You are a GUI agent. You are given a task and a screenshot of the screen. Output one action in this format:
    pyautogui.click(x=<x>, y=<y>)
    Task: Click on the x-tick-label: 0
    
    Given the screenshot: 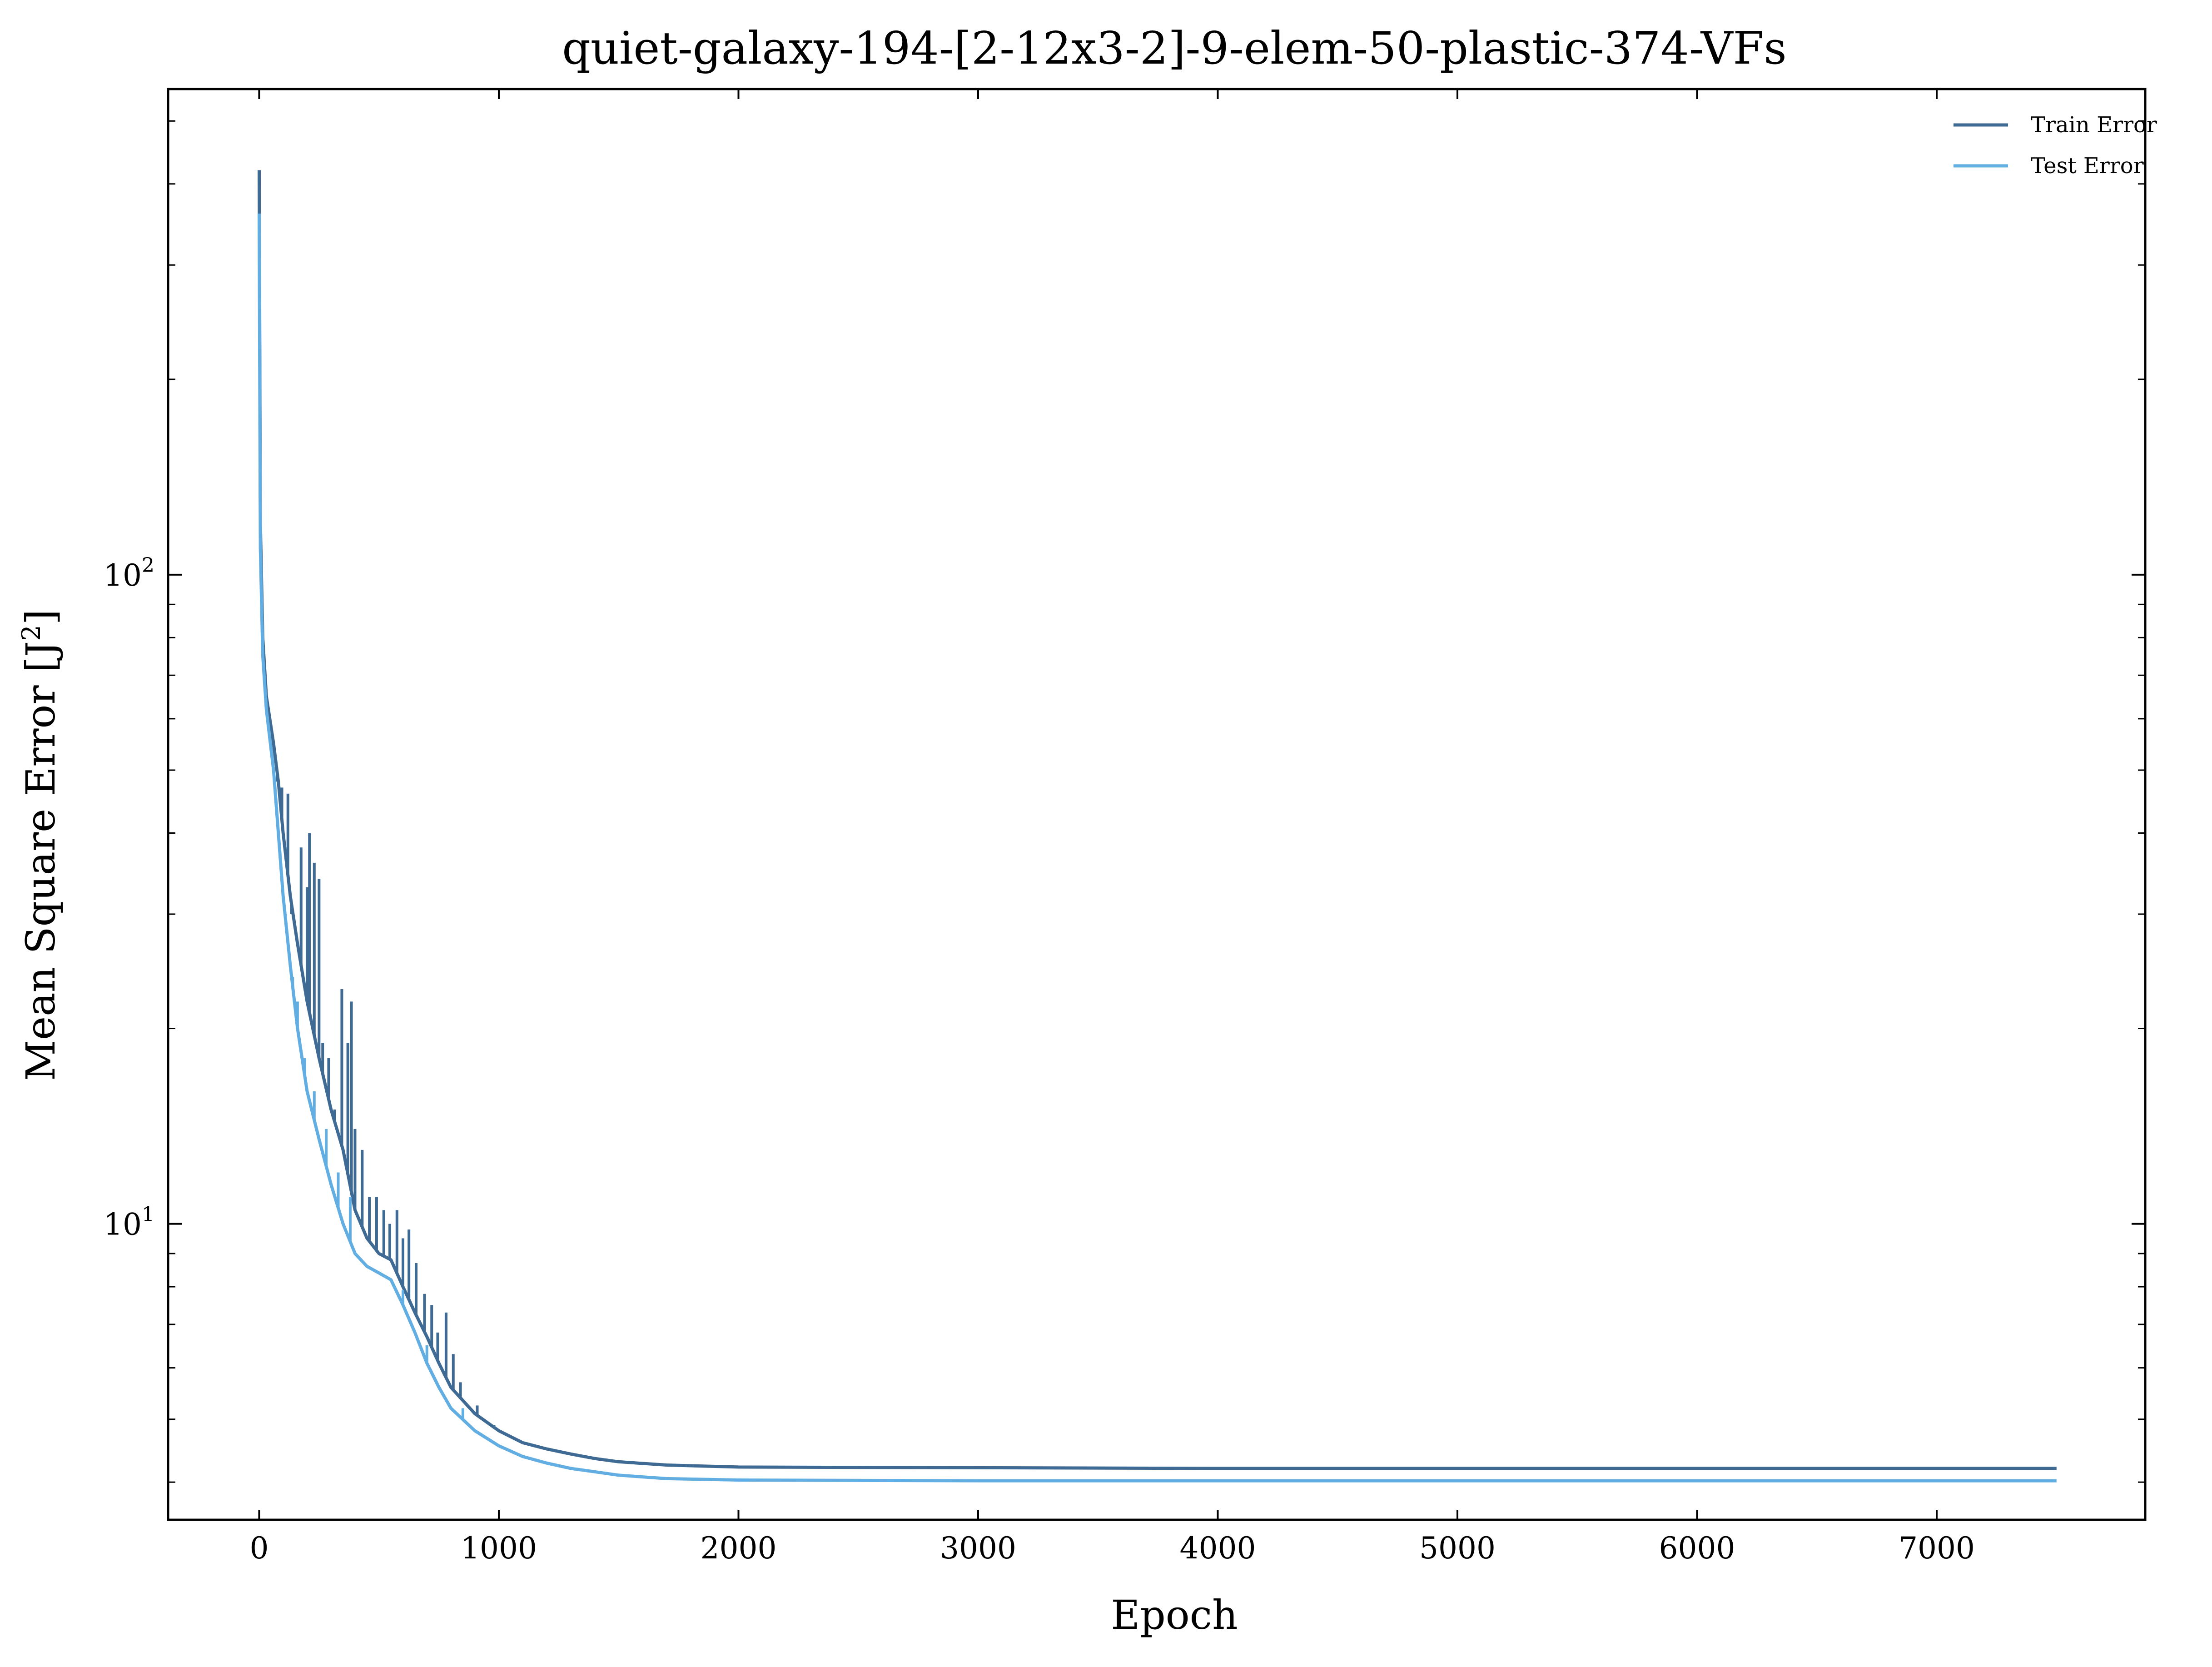 What is the action you would take?
    pyautogui.click(x=258, y=1548)
    